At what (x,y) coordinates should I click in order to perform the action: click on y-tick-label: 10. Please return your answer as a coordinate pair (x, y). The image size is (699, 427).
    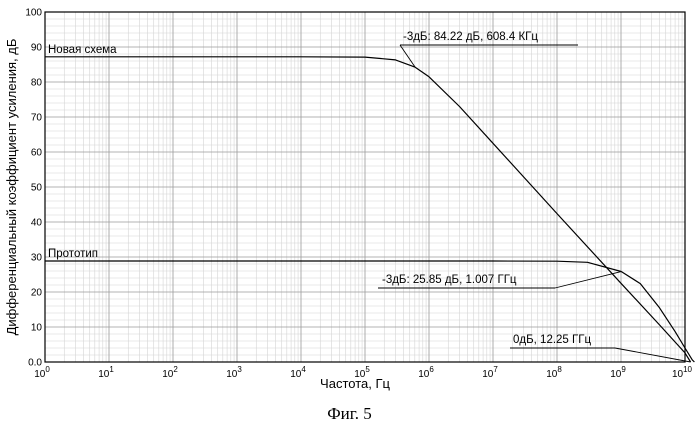
    Looking at the image, I should click on (37, 328).